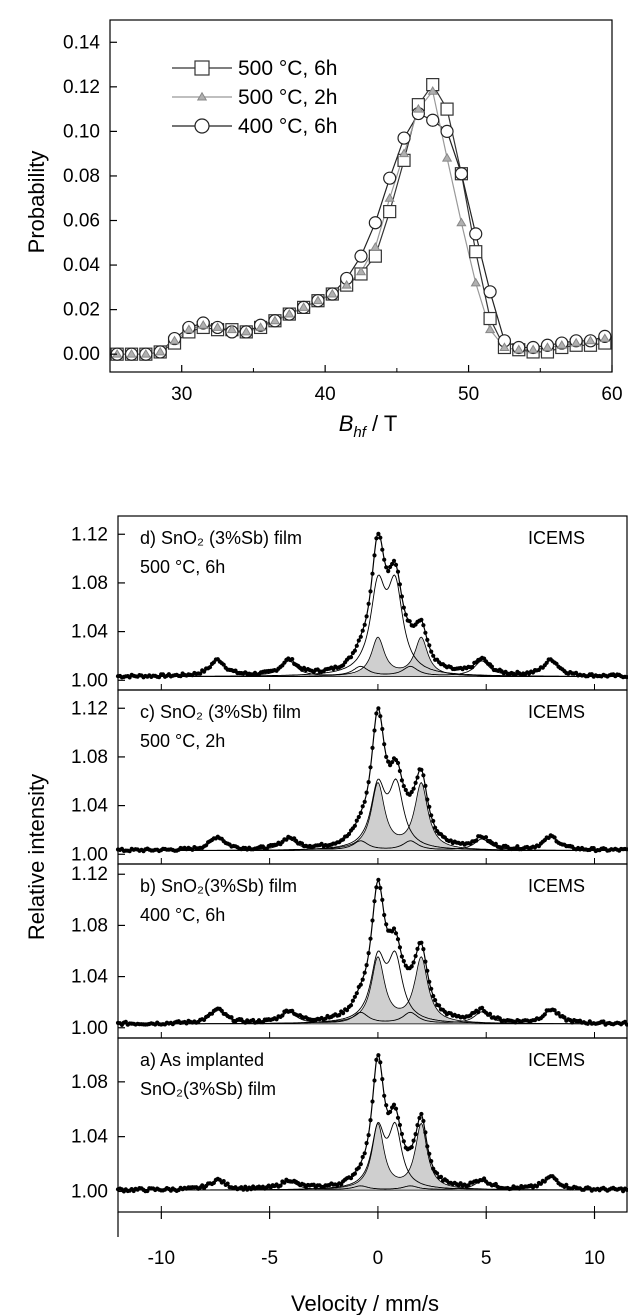  Describe the element at coordinates (221, 538) in the screenshot. I see `panel-sample-label: d) SnO₂ (3%Sb) film` at that location.